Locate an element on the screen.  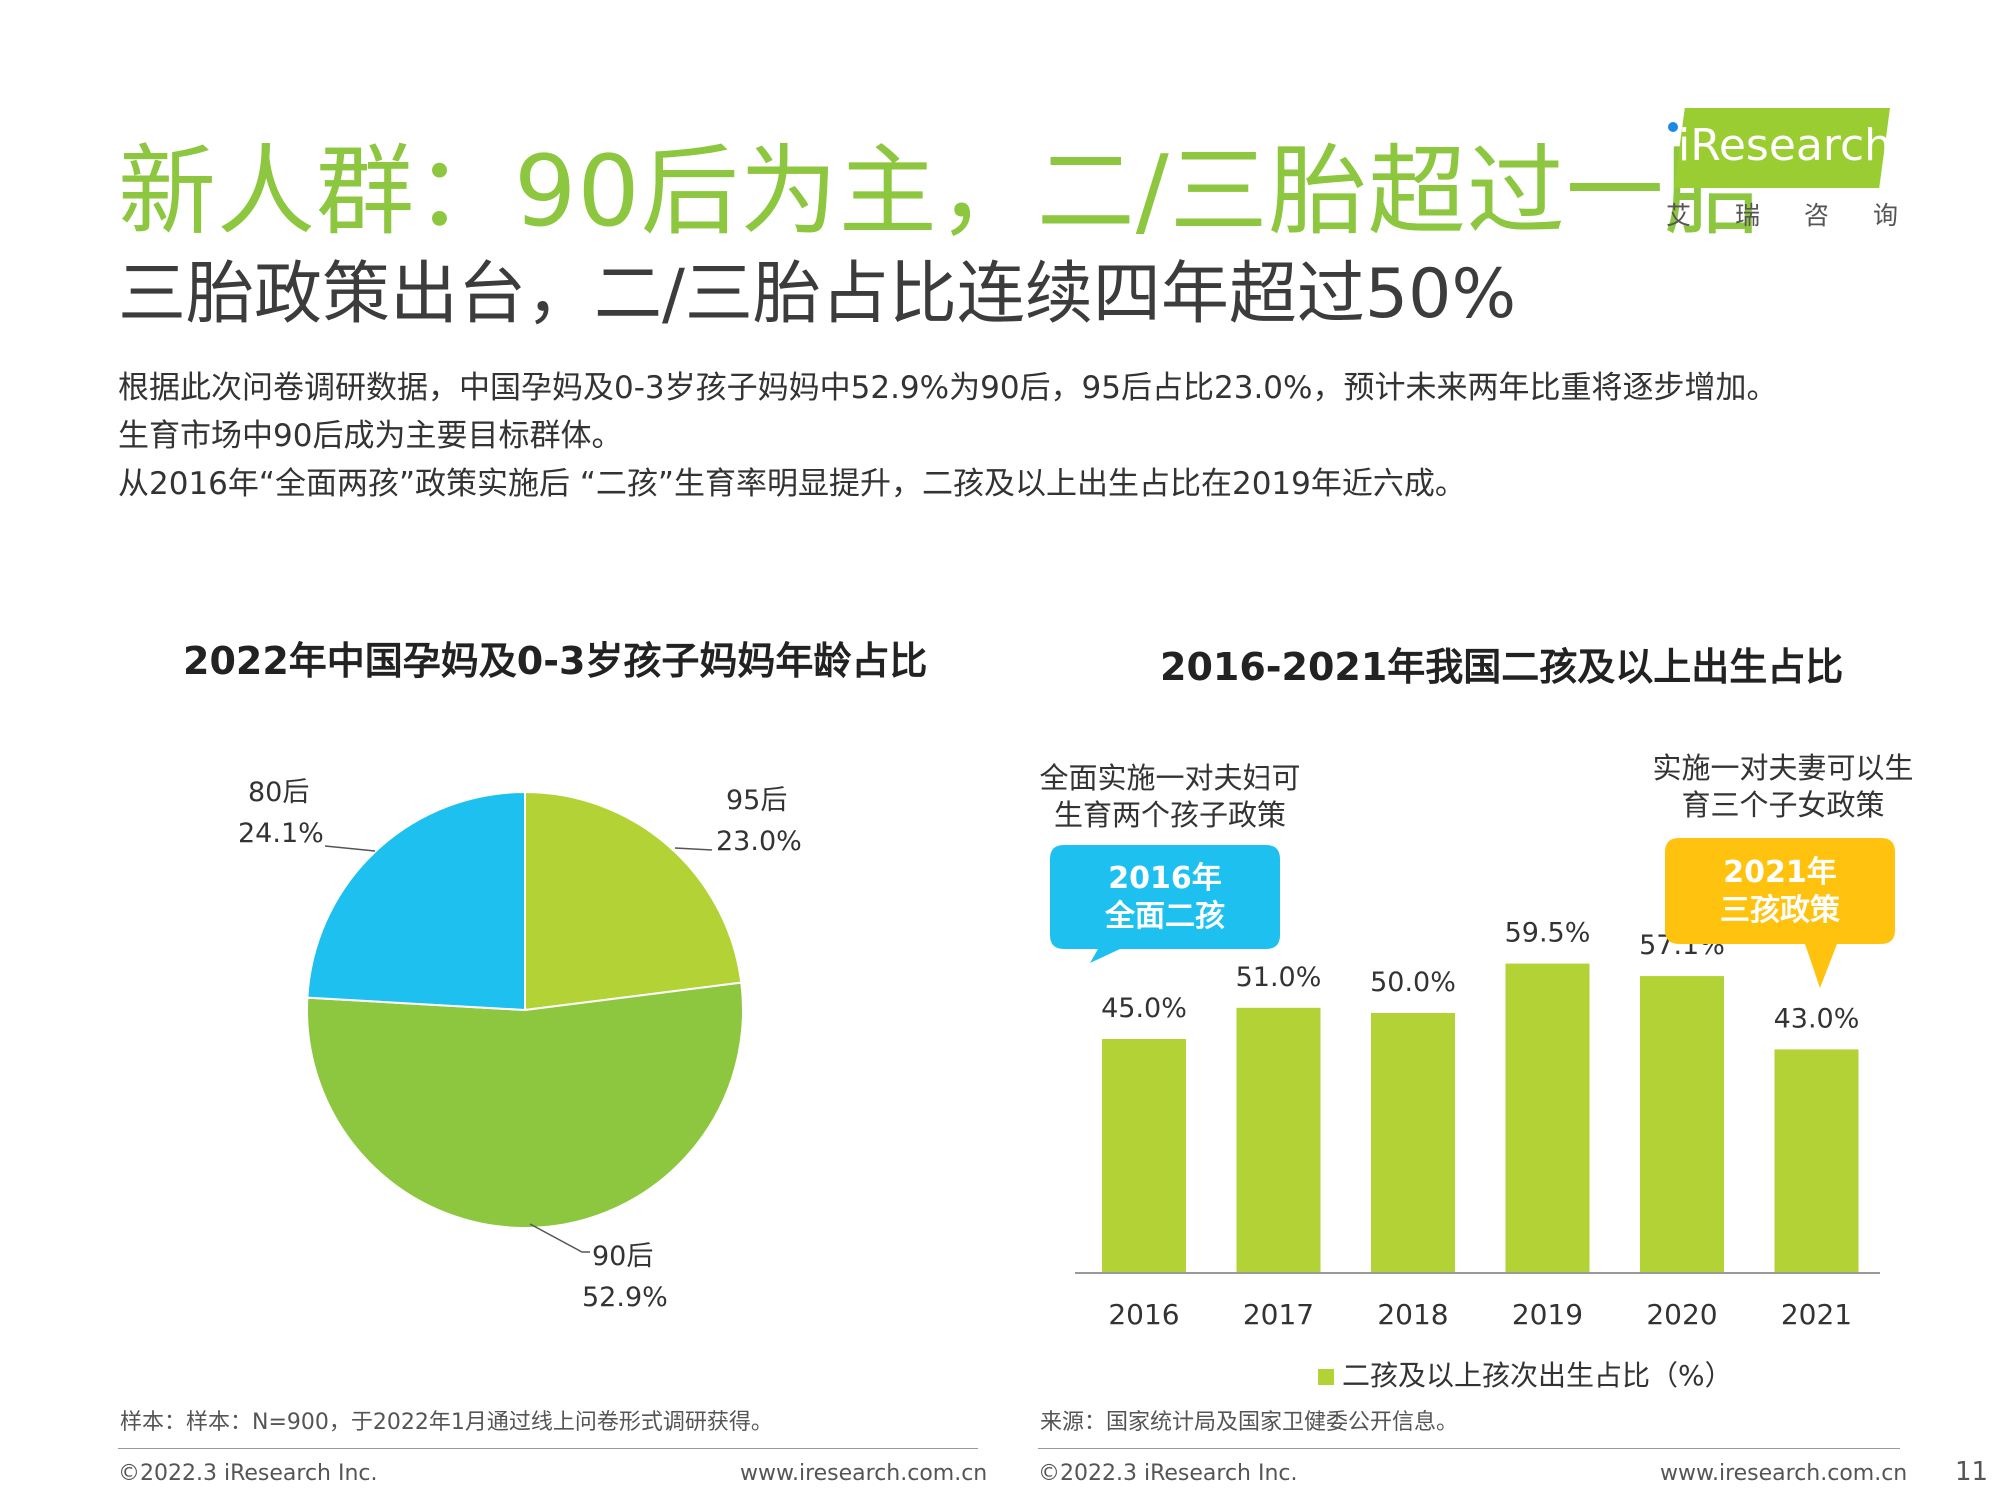
sample-note: 样本：样本：N=900，于2022年1月通过线上问卷形式调研获得。 is located at coordinates (446, 1422).